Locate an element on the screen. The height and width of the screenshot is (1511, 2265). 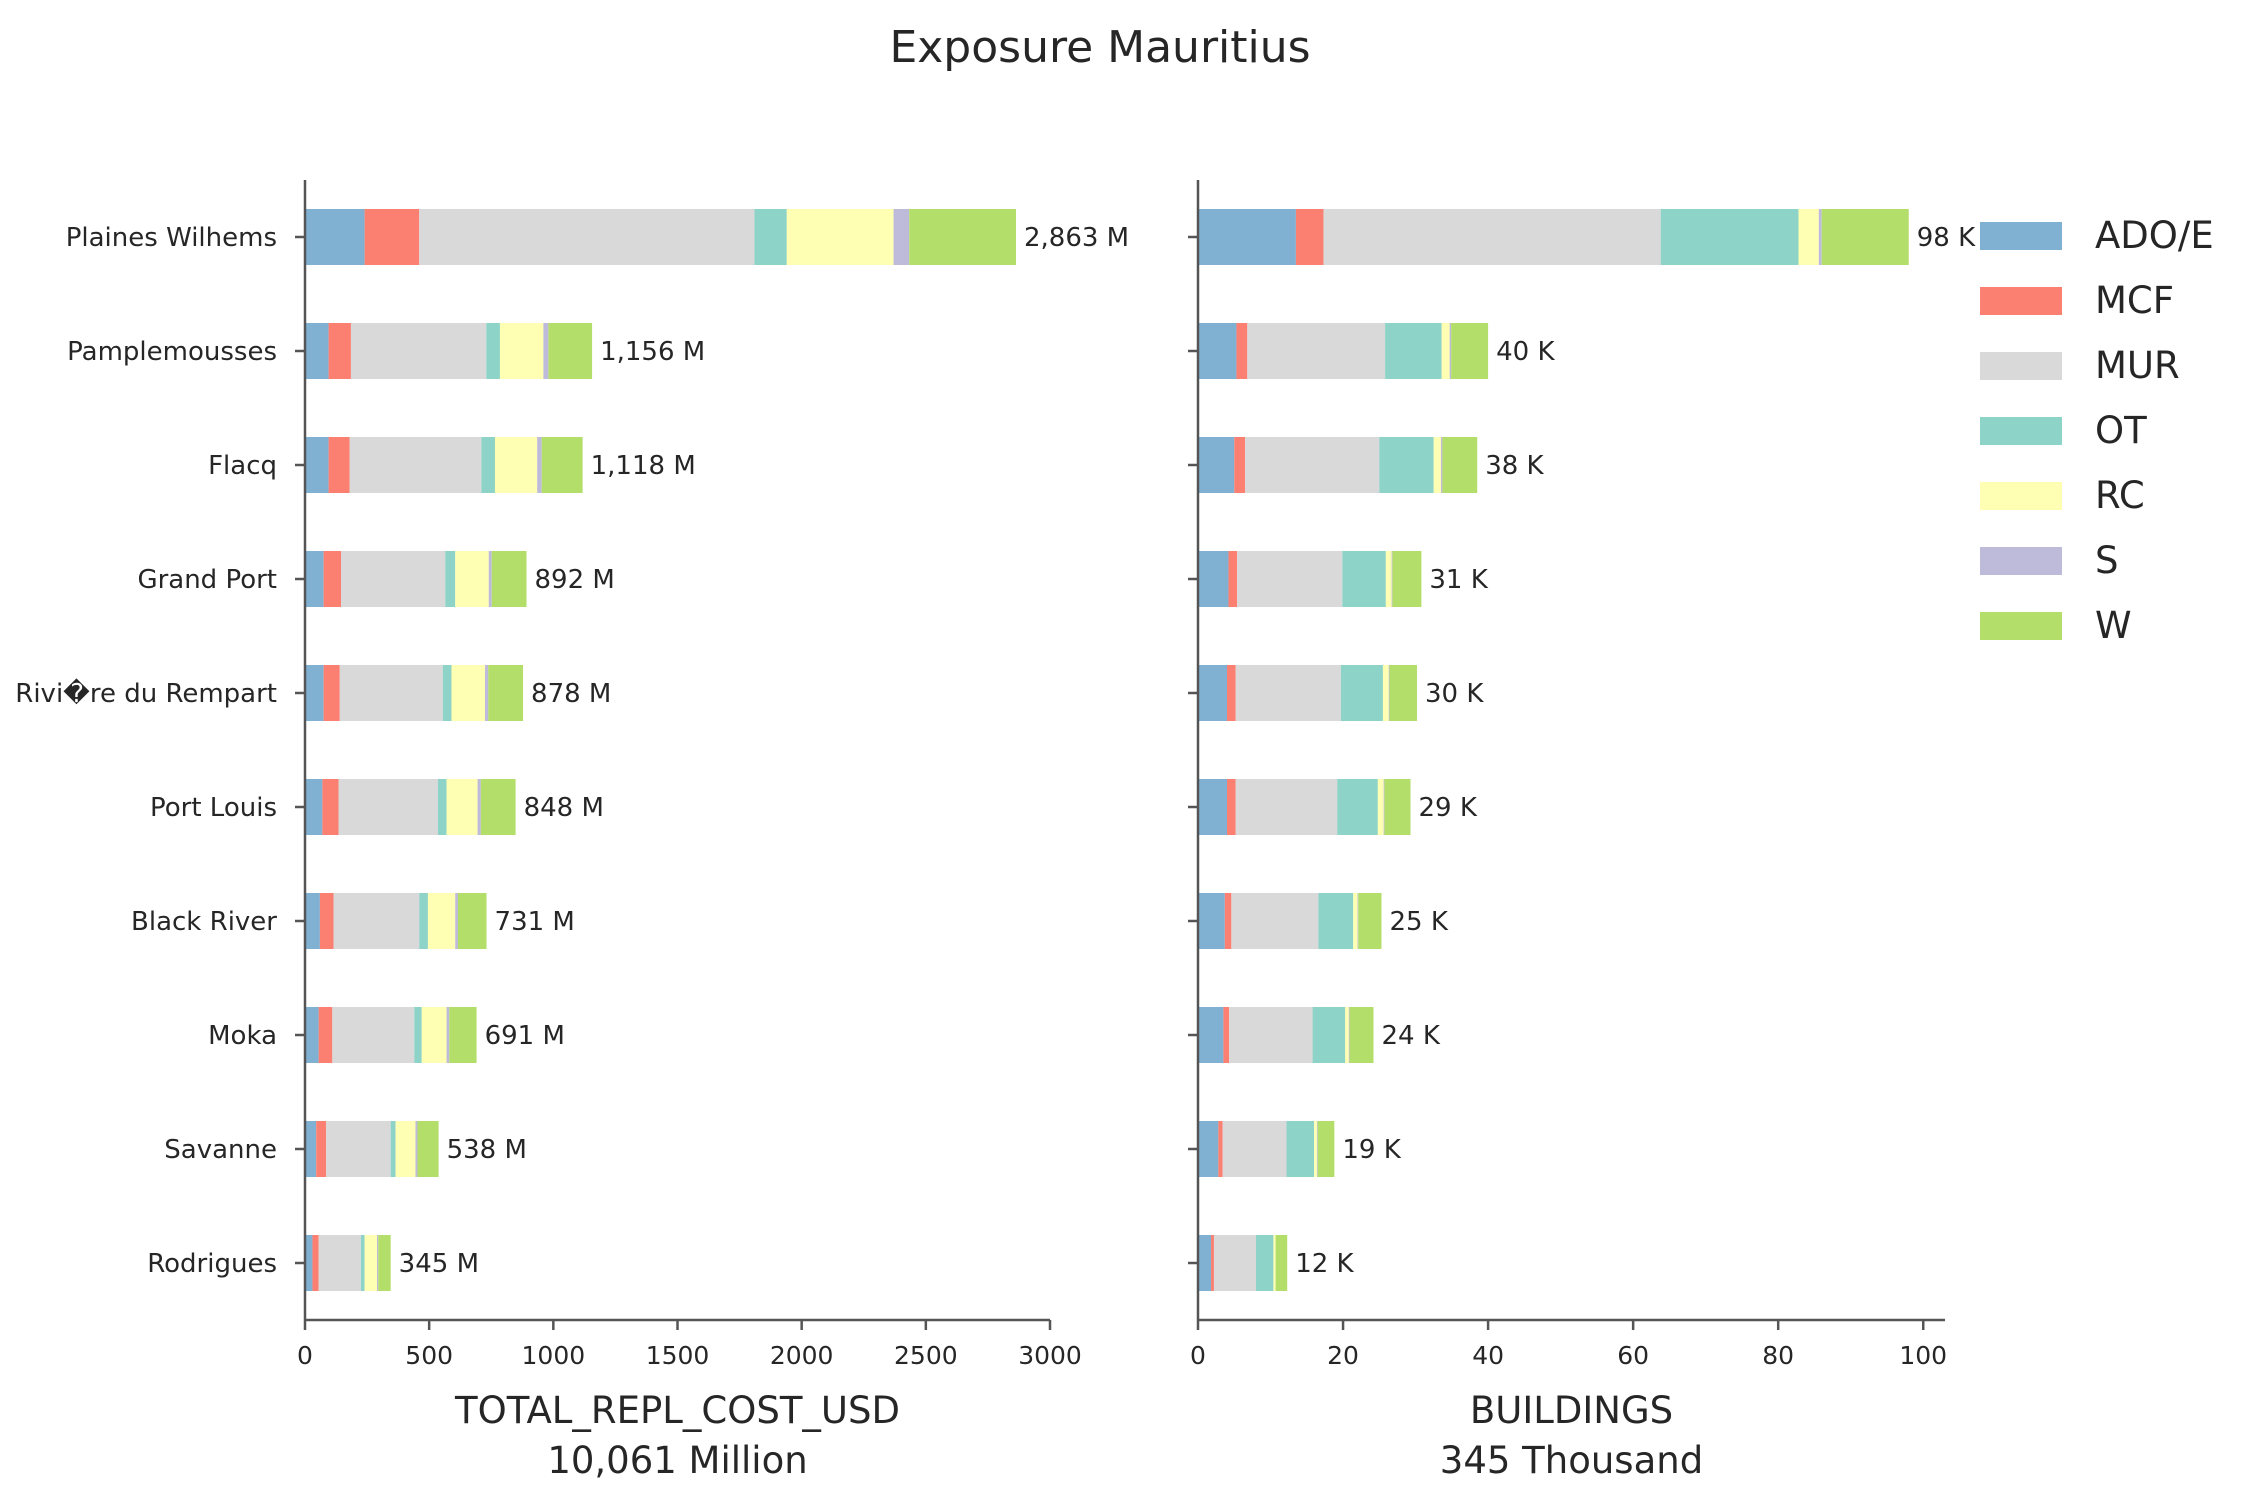
category-label: Moka is located at coordinates (242, 1036).